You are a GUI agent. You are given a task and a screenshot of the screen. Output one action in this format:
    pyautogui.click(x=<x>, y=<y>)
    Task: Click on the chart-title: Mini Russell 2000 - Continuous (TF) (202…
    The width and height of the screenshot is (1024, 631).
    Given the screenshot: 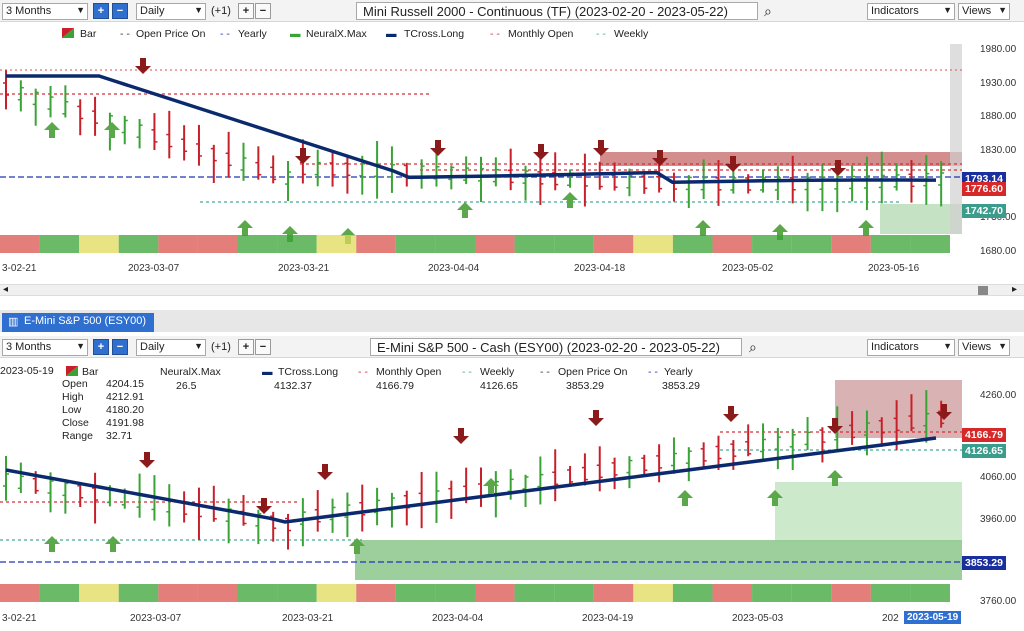 What is the action you would take?
    pyautogui.click(x=557, y=11)
    